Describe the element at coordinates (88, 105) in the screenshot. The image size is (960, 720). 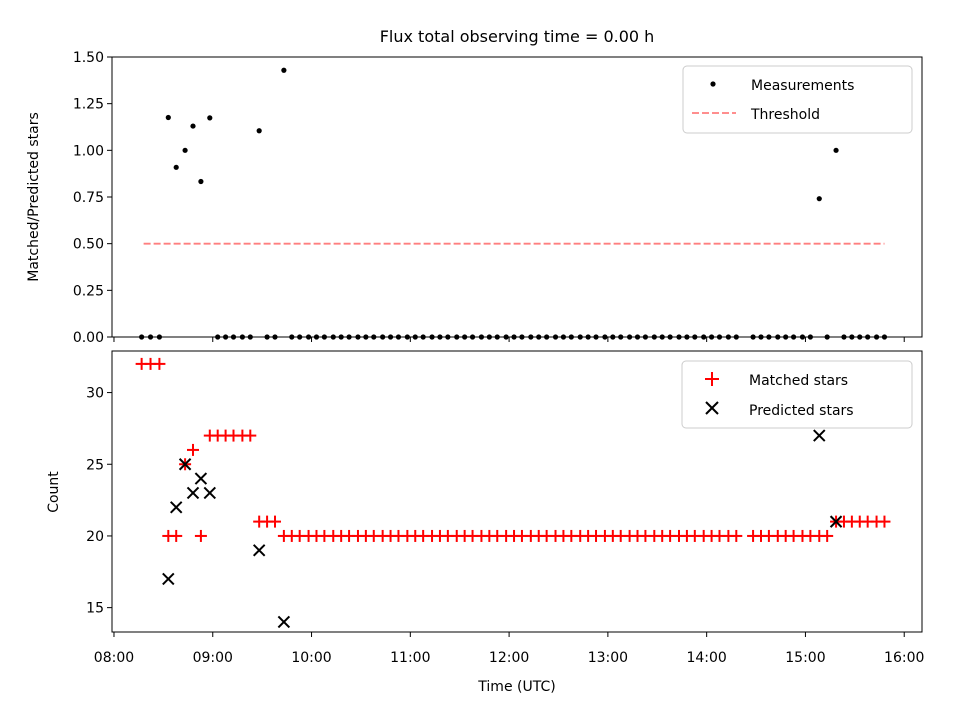
I see `top-ytick-label: 1.25` at that location.